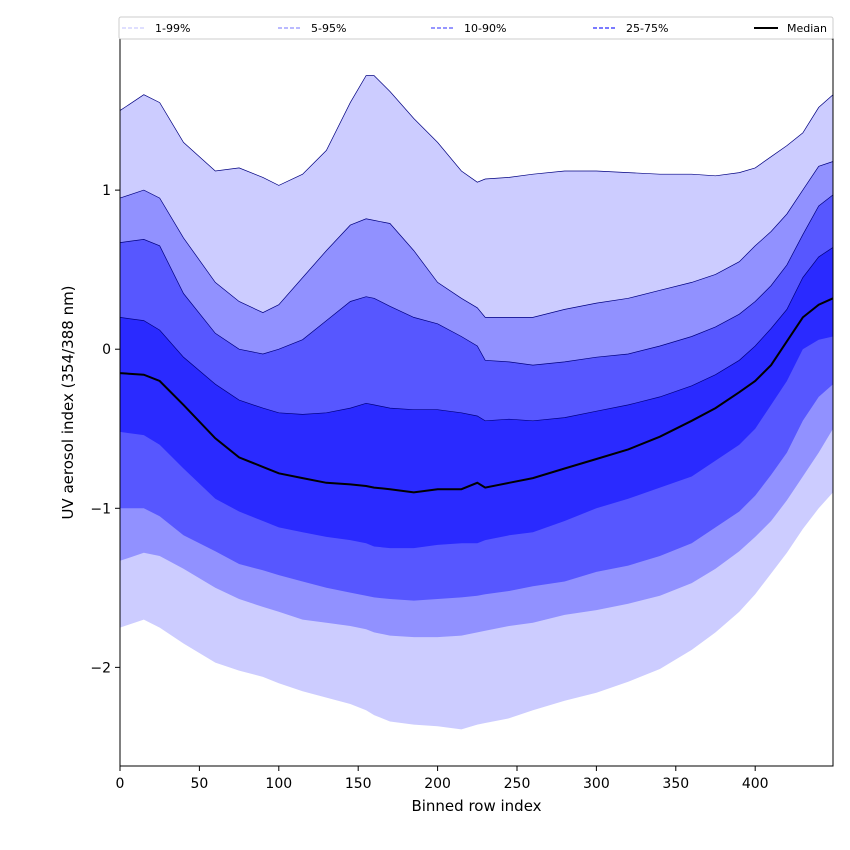 The image size is (850, 850). Describe the element at coordinates (517, 784) in the screenshot. I see `x-tick-label: 250` at that location.